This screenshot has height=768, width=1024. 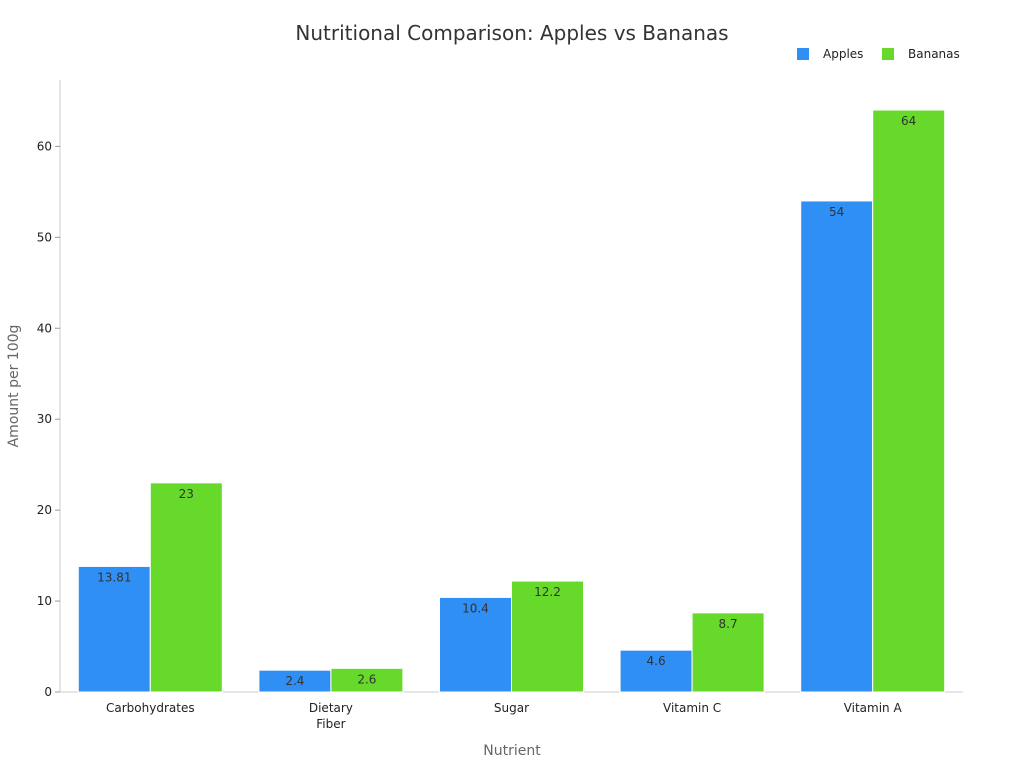 What do you see at coordinates (294, 681) in the screenshot?
I see `data-label: 2.4` at bounding box center [294, 681].